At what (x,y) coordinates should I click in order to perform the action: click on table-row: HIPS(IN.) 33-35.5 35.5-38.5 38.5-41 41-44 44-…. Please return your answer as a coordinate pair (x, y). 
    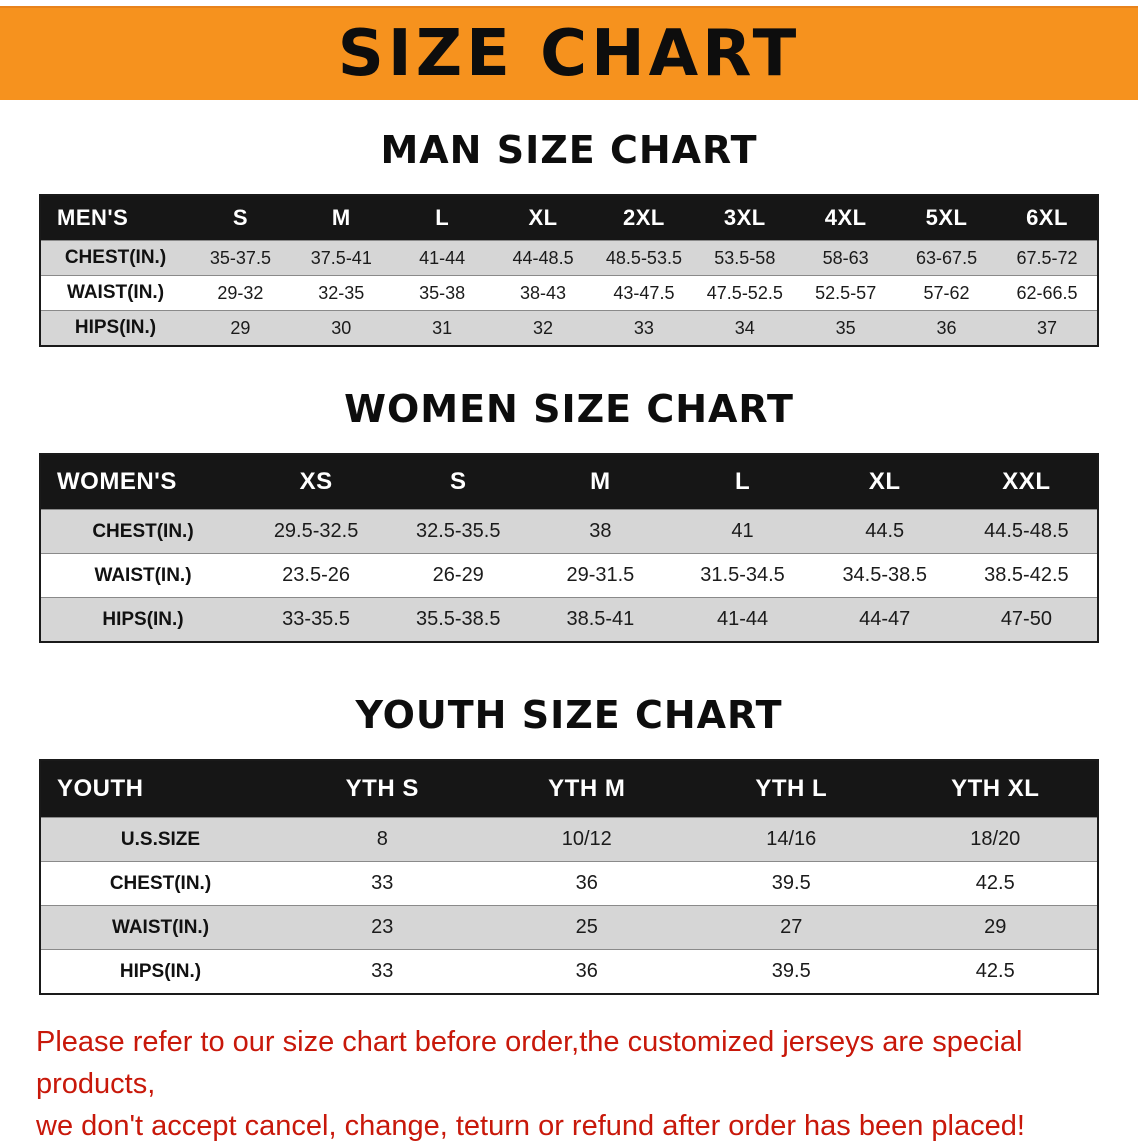
    Looking at the image, I should click on (569, 619).